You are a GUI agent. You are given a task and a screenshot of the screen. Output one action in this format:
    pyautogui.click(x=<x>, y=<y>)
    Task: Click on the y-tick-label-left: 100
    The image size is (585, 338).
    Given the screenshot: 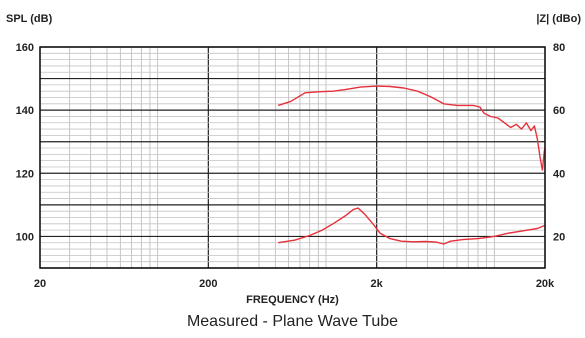 What is the action you would take?
    pyautogui.click(x=25, y=237)
    